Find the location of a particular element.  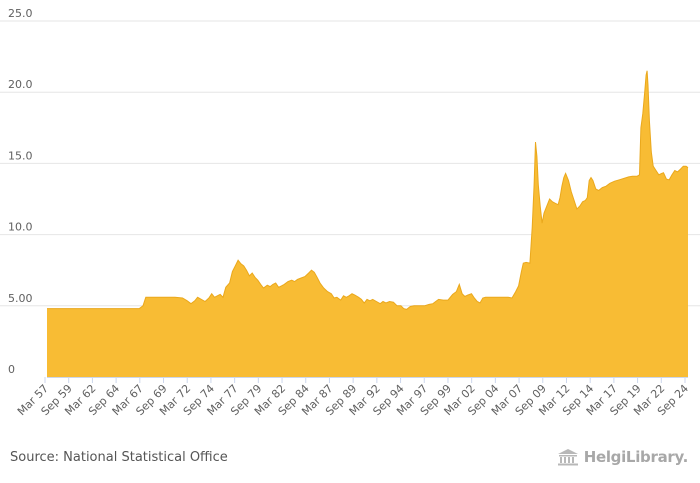

y-tick-label: 10.0 is located at coordinates (20, 227).